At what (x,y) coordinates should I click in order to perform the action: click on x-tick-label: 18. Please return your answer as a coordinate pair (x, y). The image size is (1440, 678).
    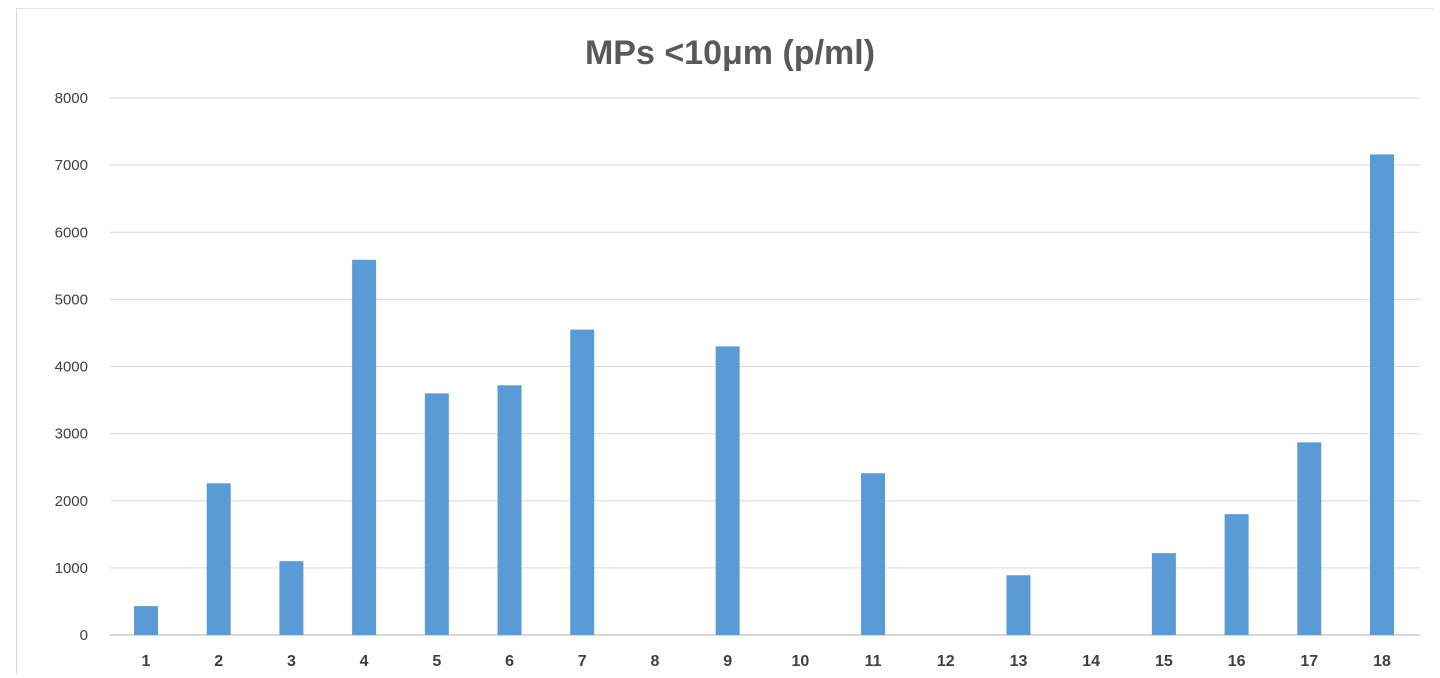
    Looking at the image, I should click on (1382, 661).